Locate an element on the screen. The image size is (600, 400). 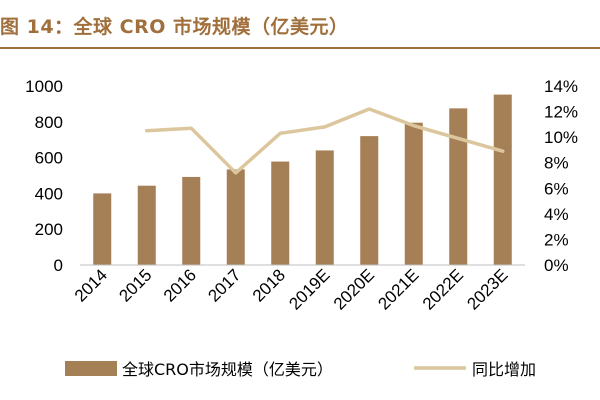
legend-label-bar: 全球CRO市场规模（亿美元） is located at coordinates (227, 369).